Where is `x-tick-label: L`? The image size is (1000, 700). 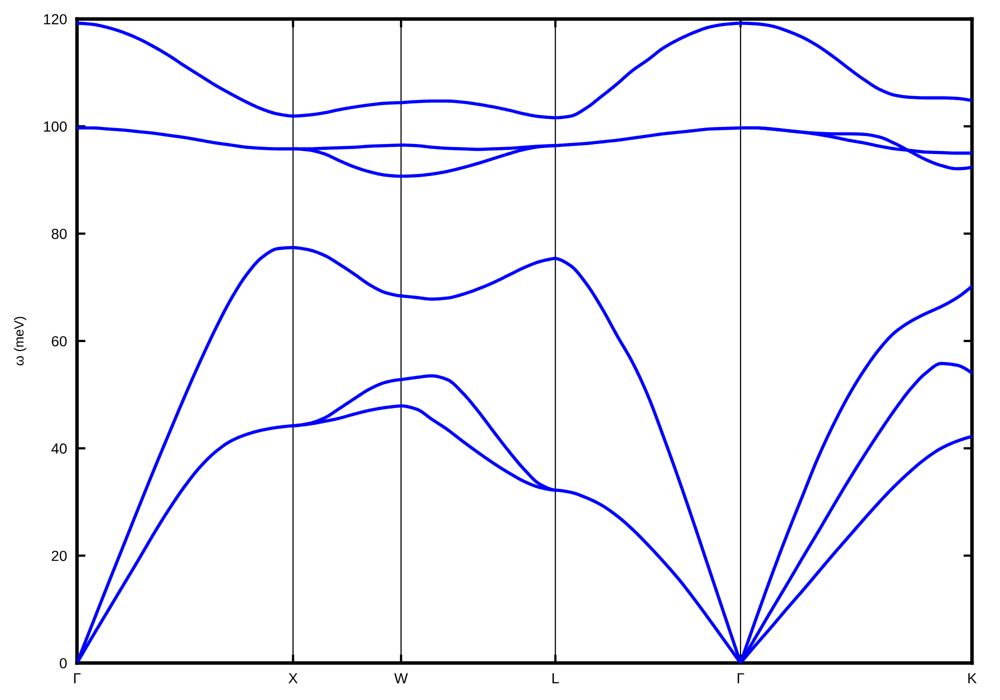 x-tick-label: L is located at coordinates (555, 678).